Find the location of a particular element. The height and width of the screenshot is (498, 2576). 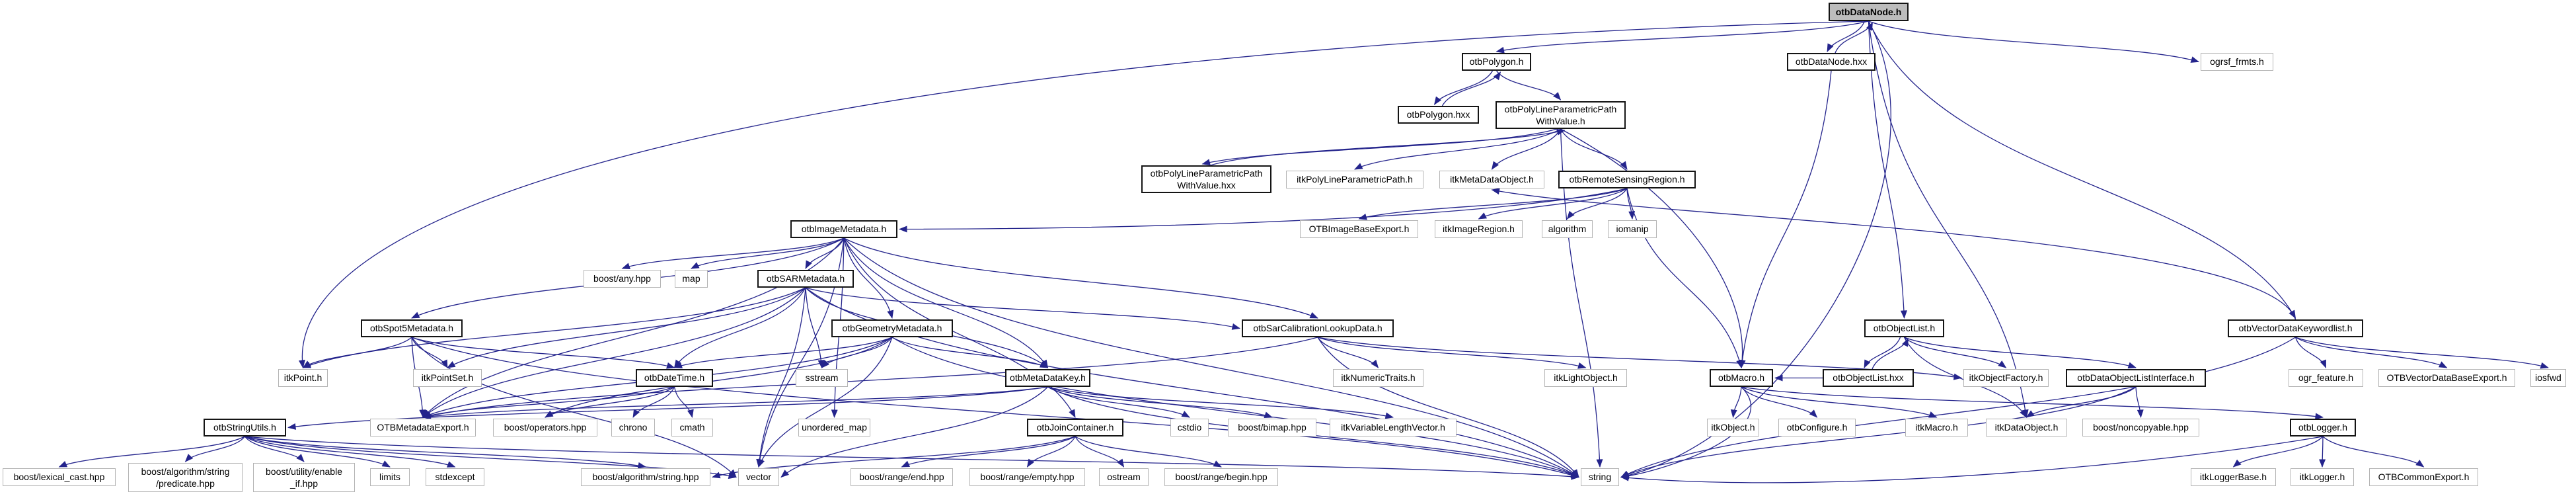

graph-node-macro: otbMacro.h is located at coordinates (1741, 378).